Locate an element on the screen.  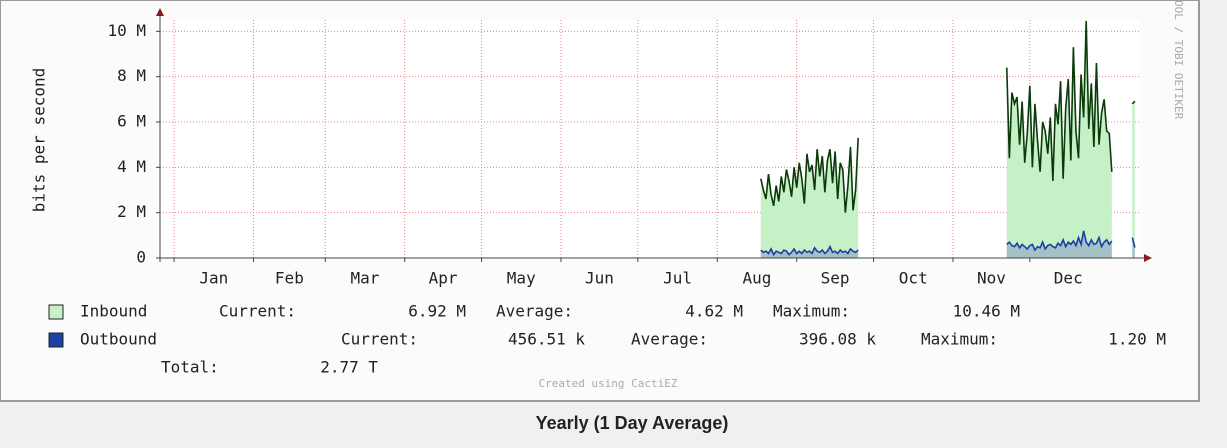
legend-stat: 396.08 k is located at coordinates (837, 339).